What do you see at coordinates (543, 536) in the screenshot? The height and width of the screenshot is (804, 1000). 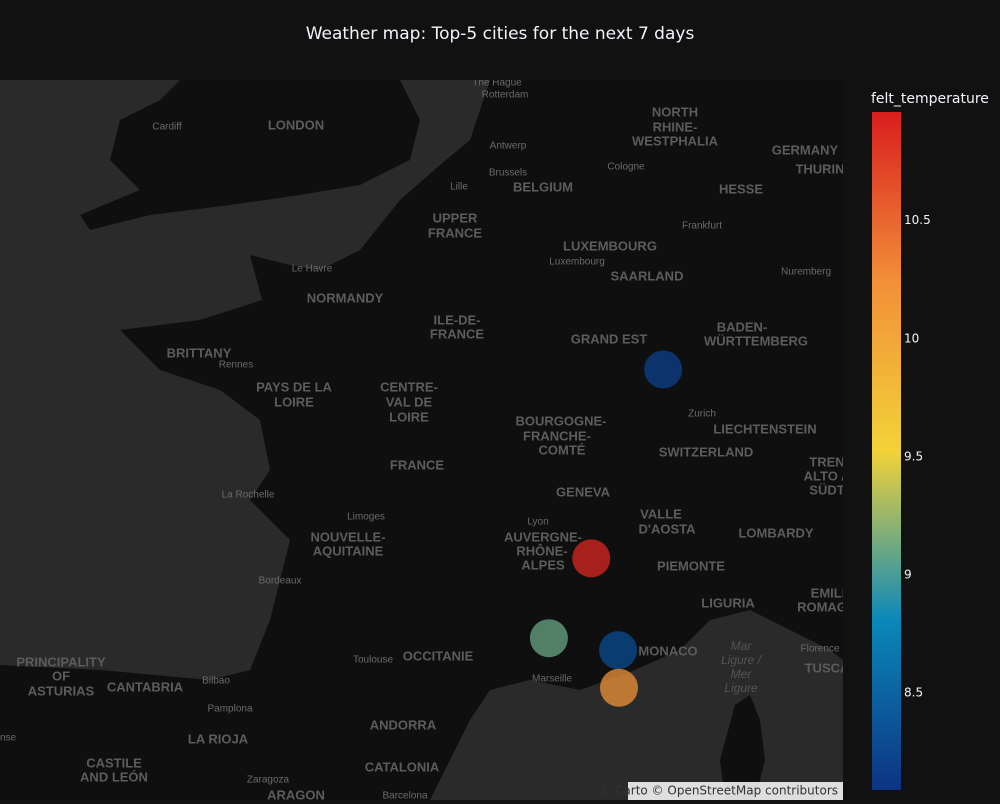 I see `map-label: AUVERGNE-` at bounding box center [543, 536].